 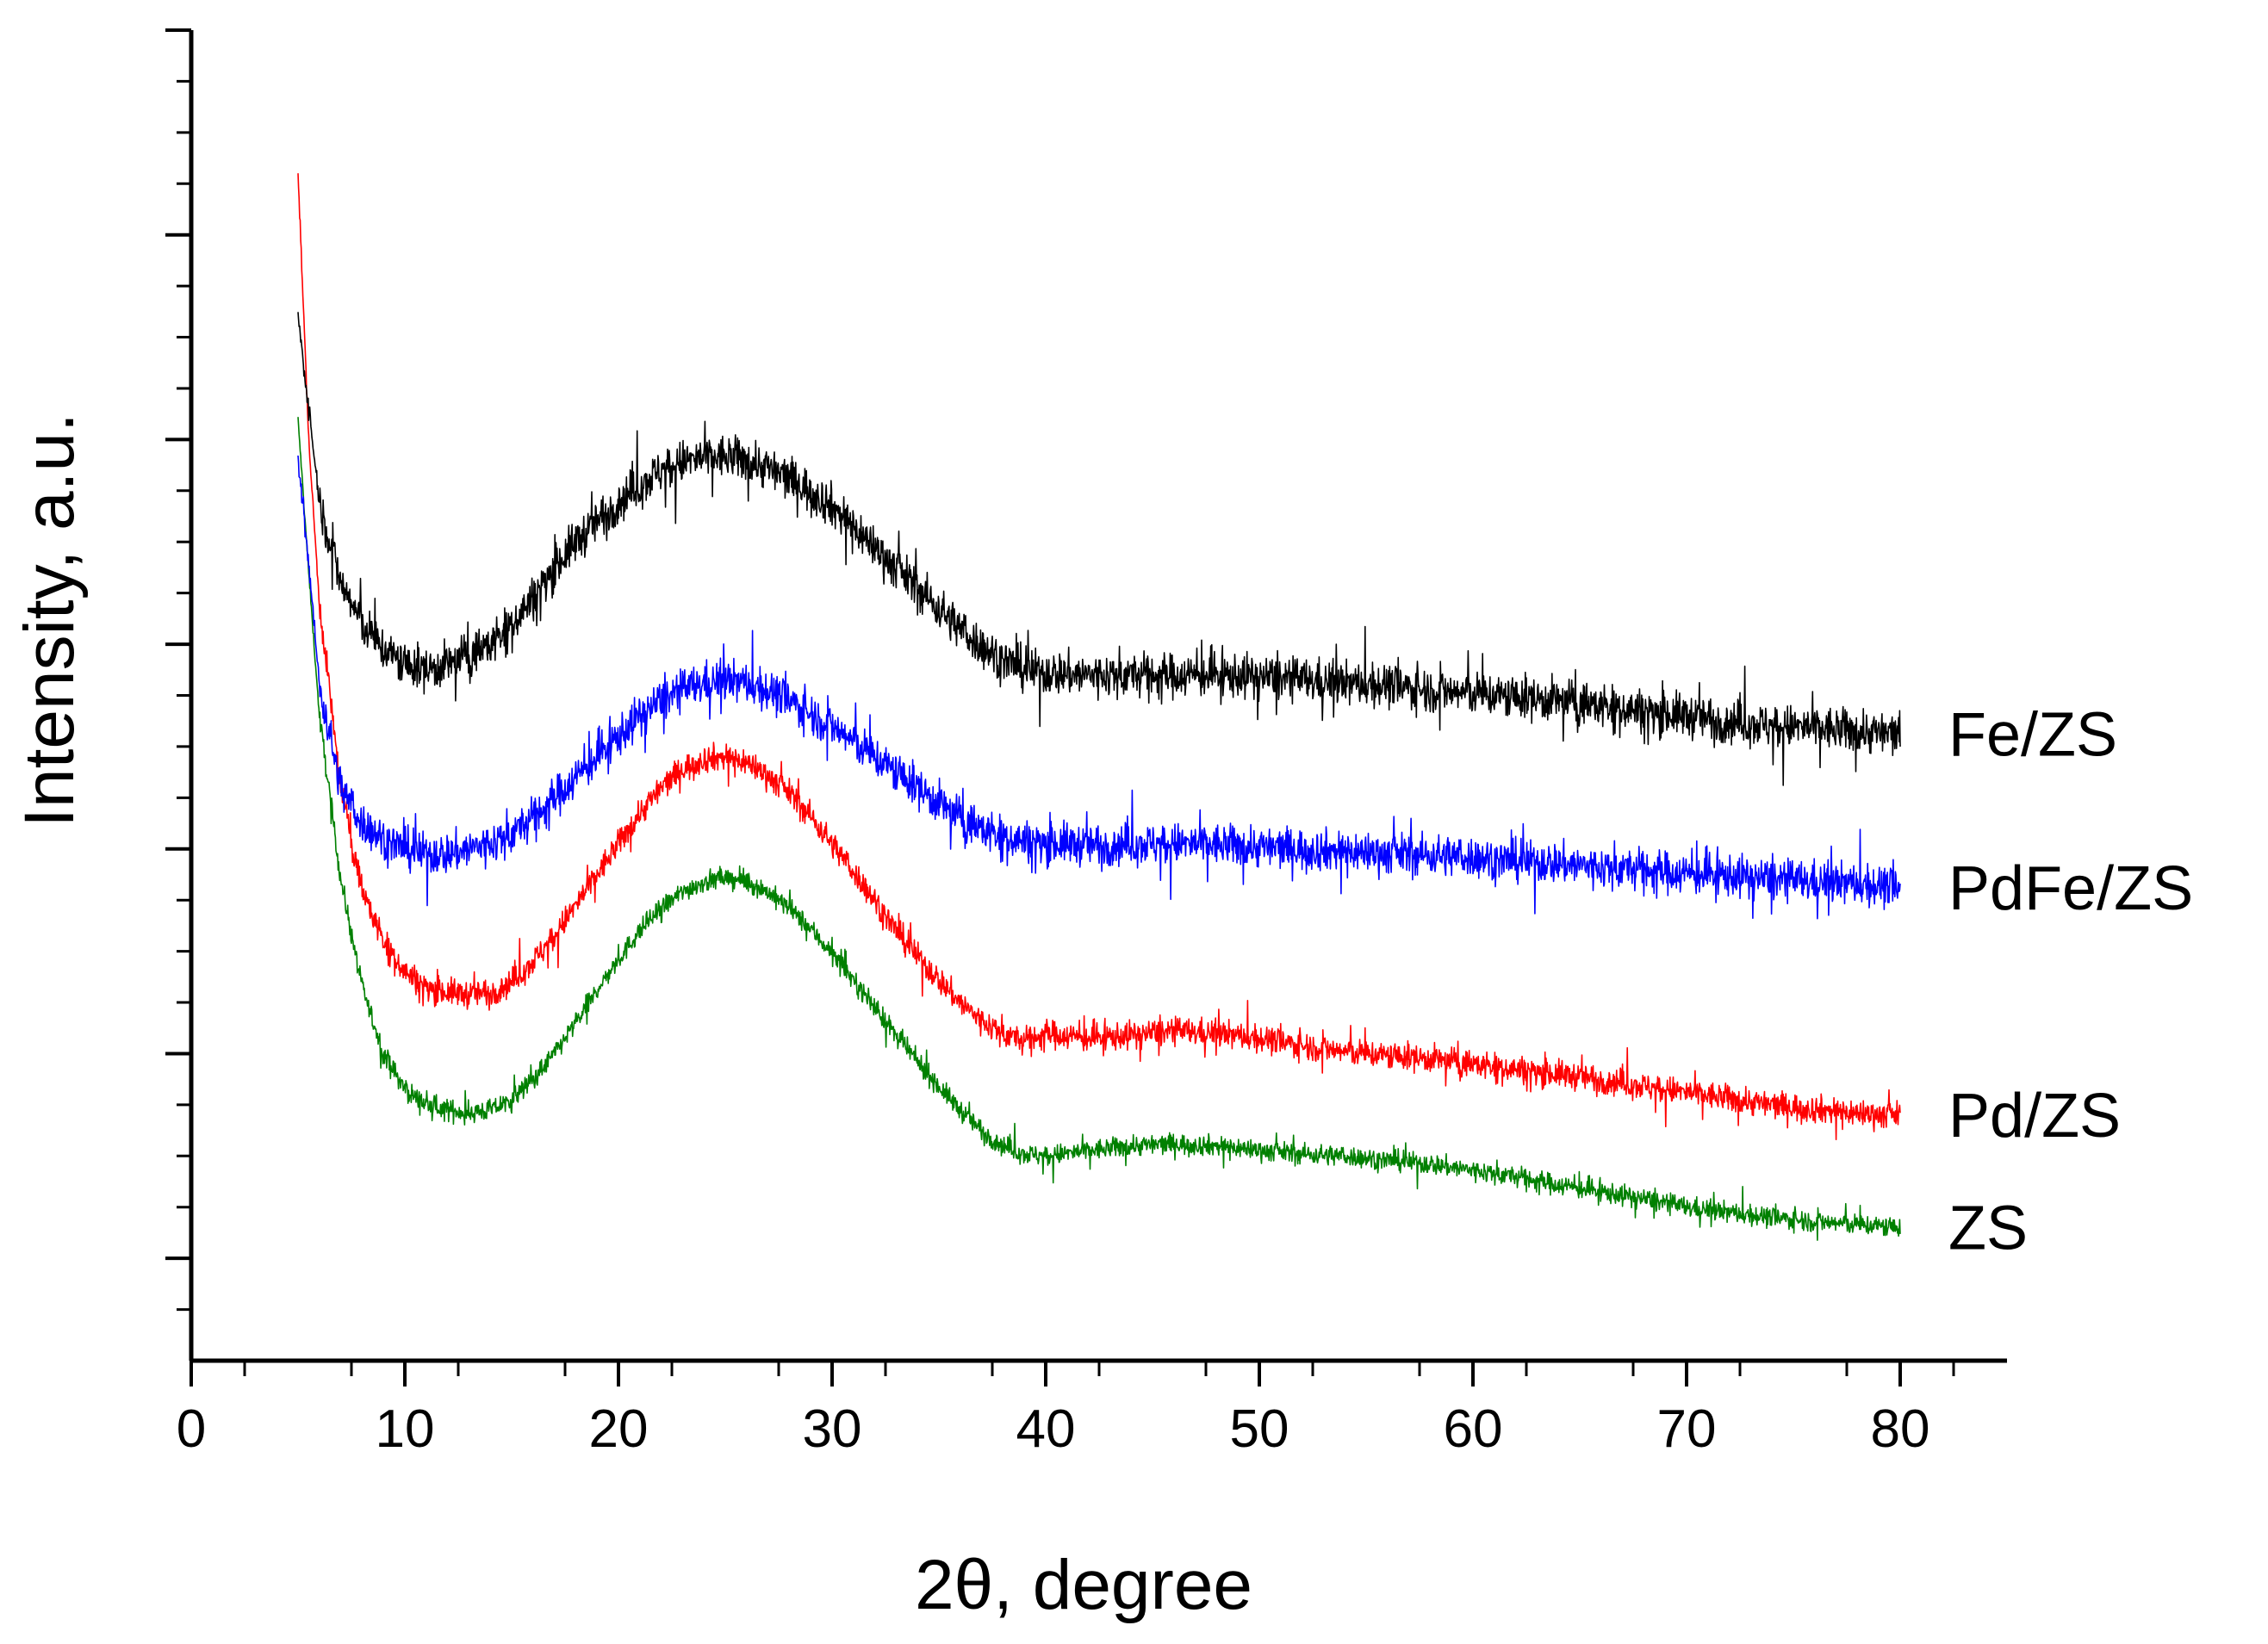 I want to click on series-label-pdfe-zs: PdFe/ZS, so click(x=2070, y=889).